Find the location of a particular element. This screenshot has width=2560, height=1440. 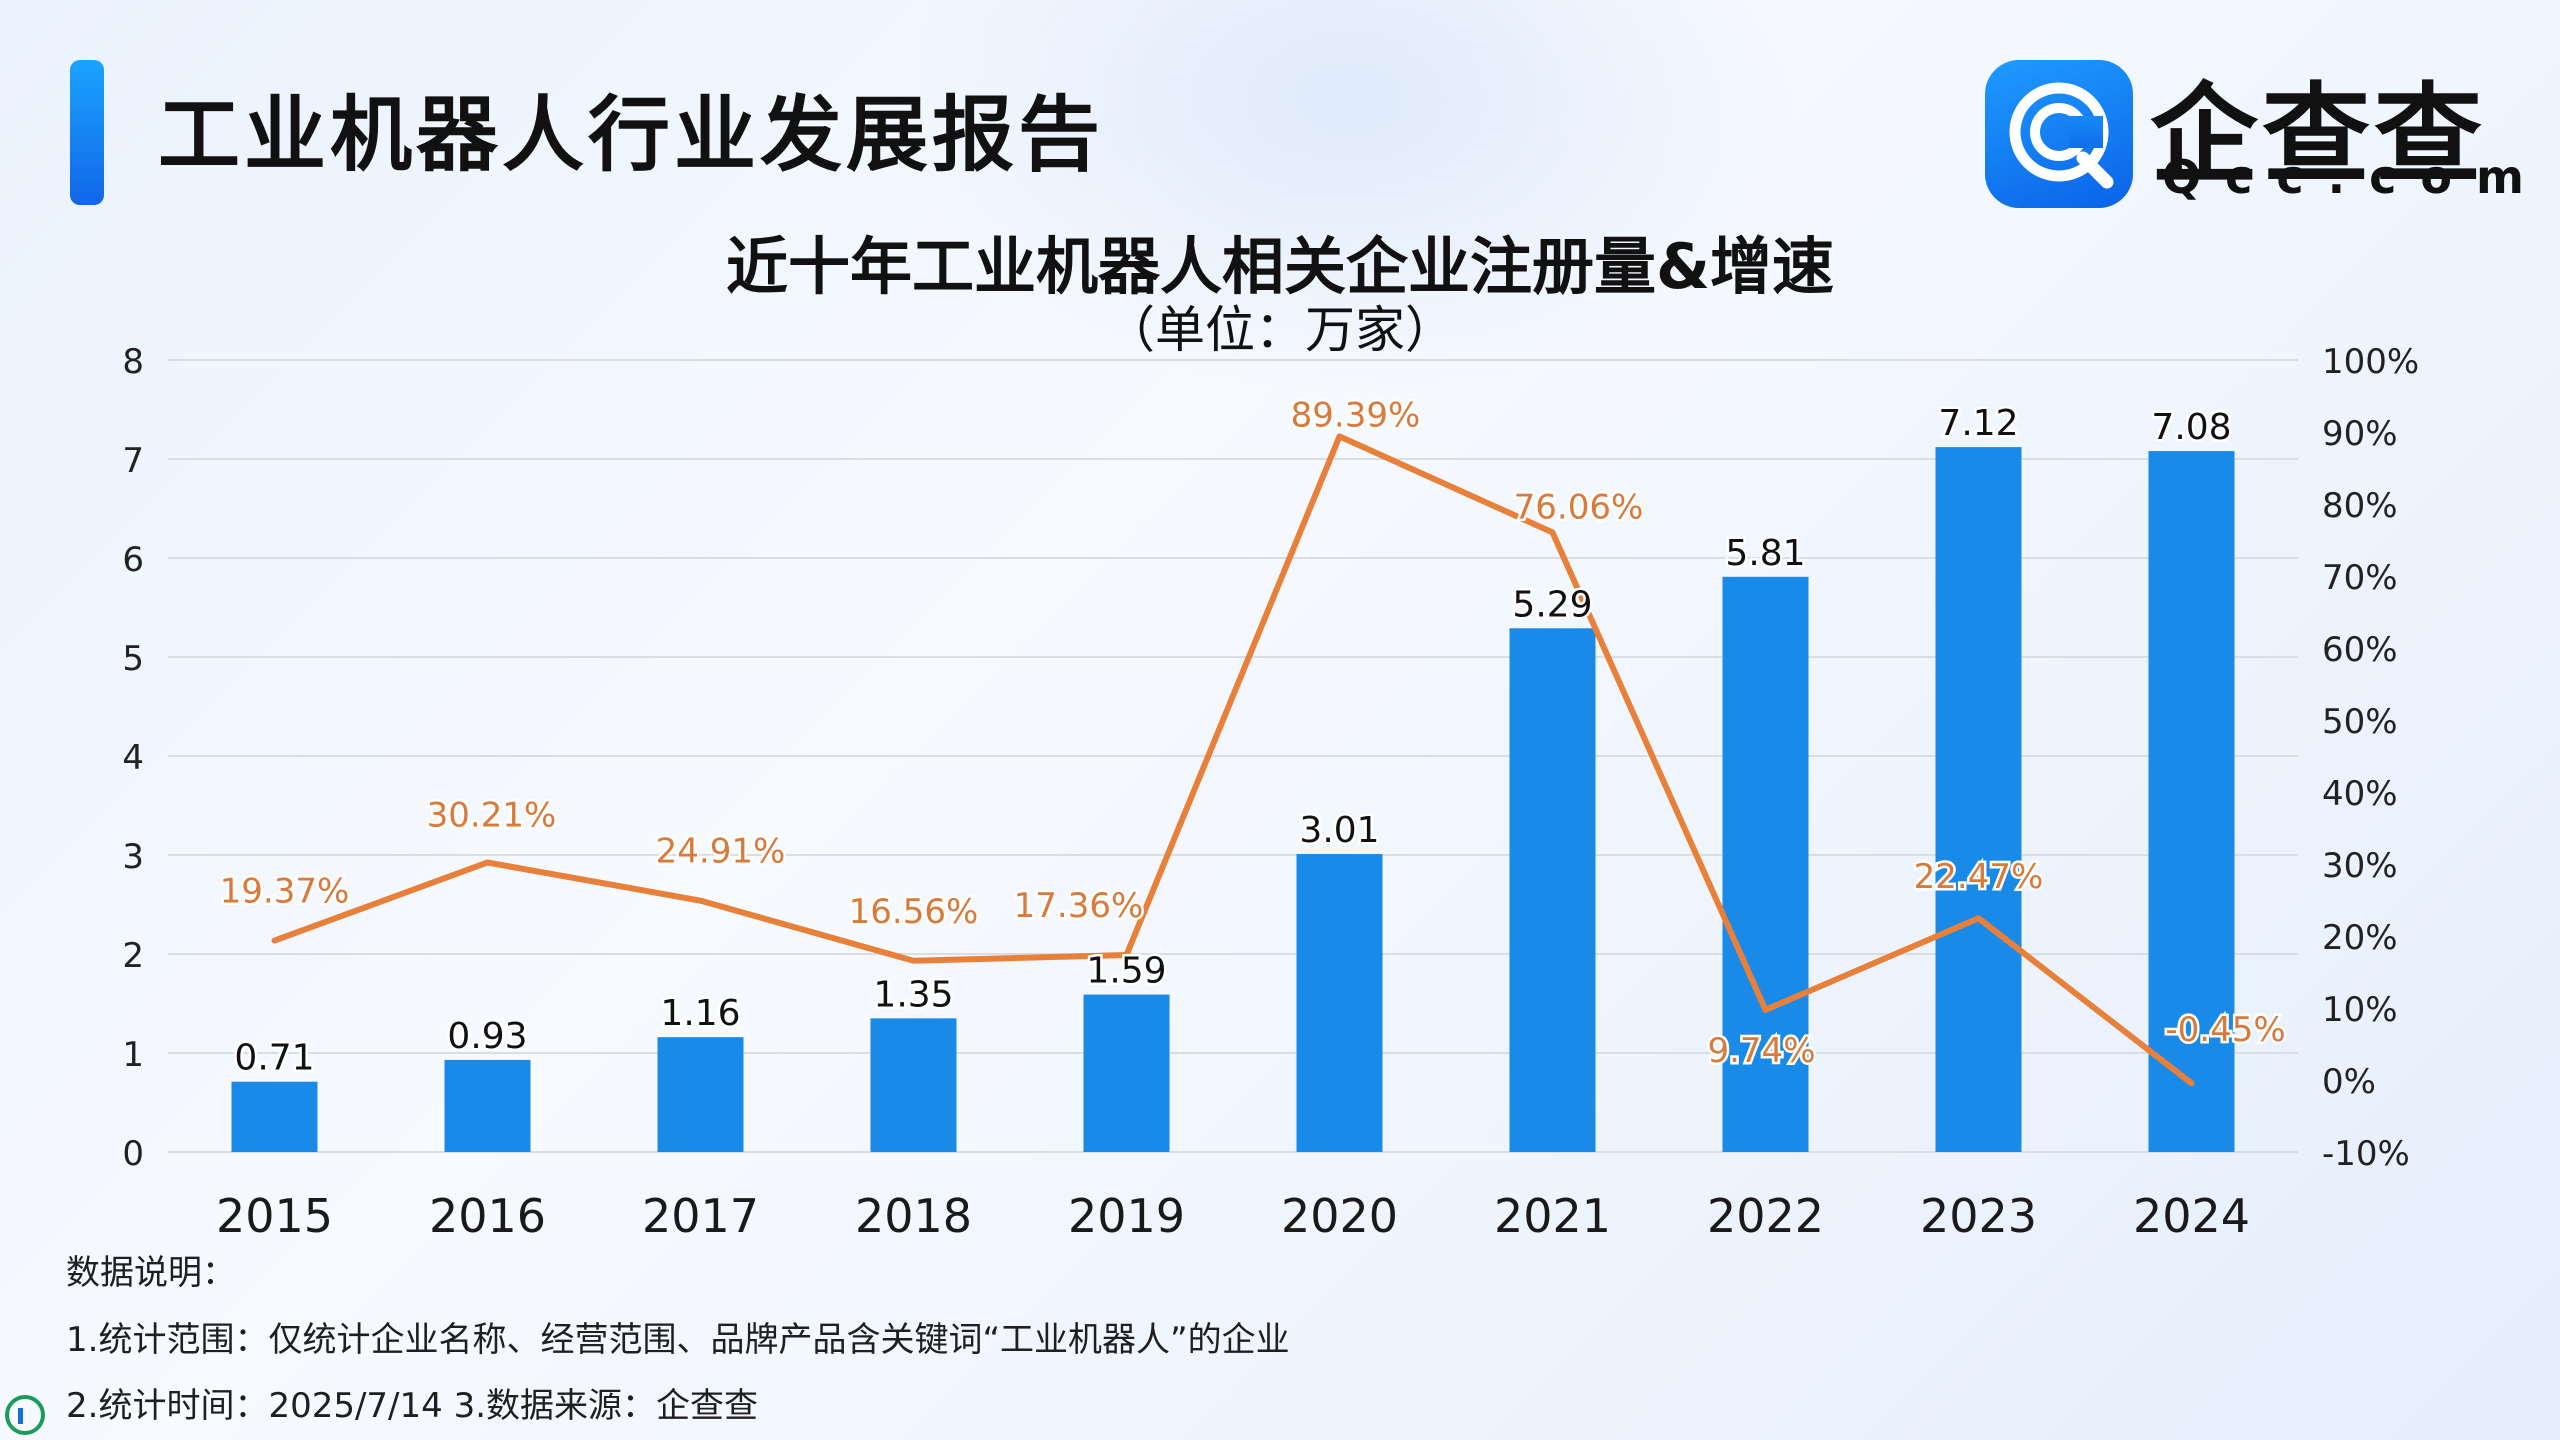

x-tick-label: 2018 is located at coordinates (913, 1216).